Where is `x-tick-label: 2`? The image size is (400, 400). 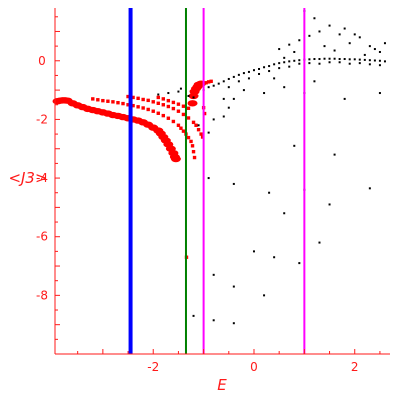
x-tick-label: 2 is located at coordinates (355, 367).